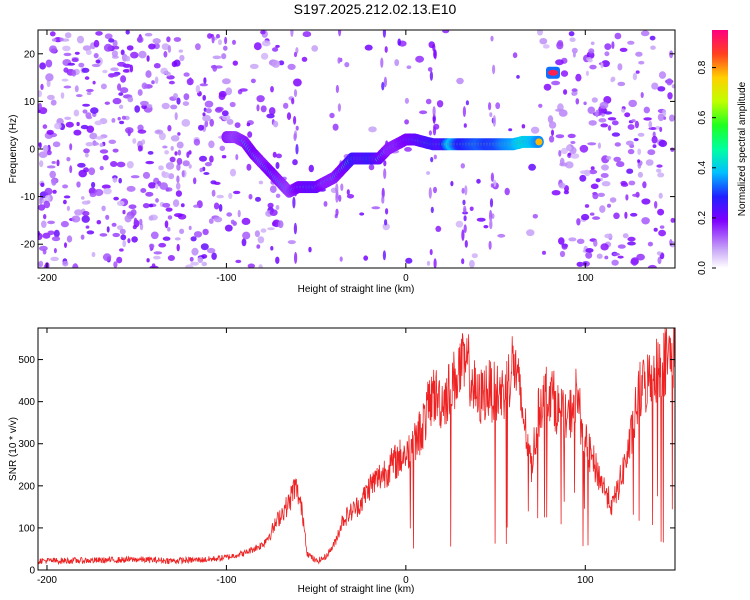  Describe the element at coordinates (47, 580) in the screenshot. I see `snr-x-tick-label: -200` at that location.